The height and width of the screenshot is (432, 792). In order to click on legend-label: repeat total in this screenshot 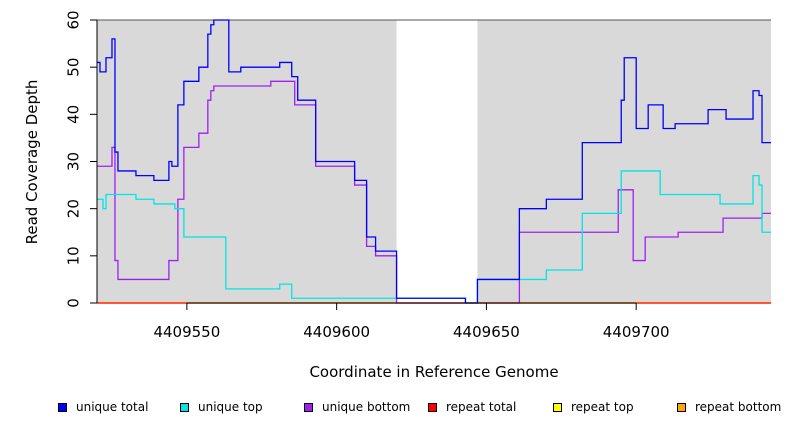, I will do `click(481, 407)`.